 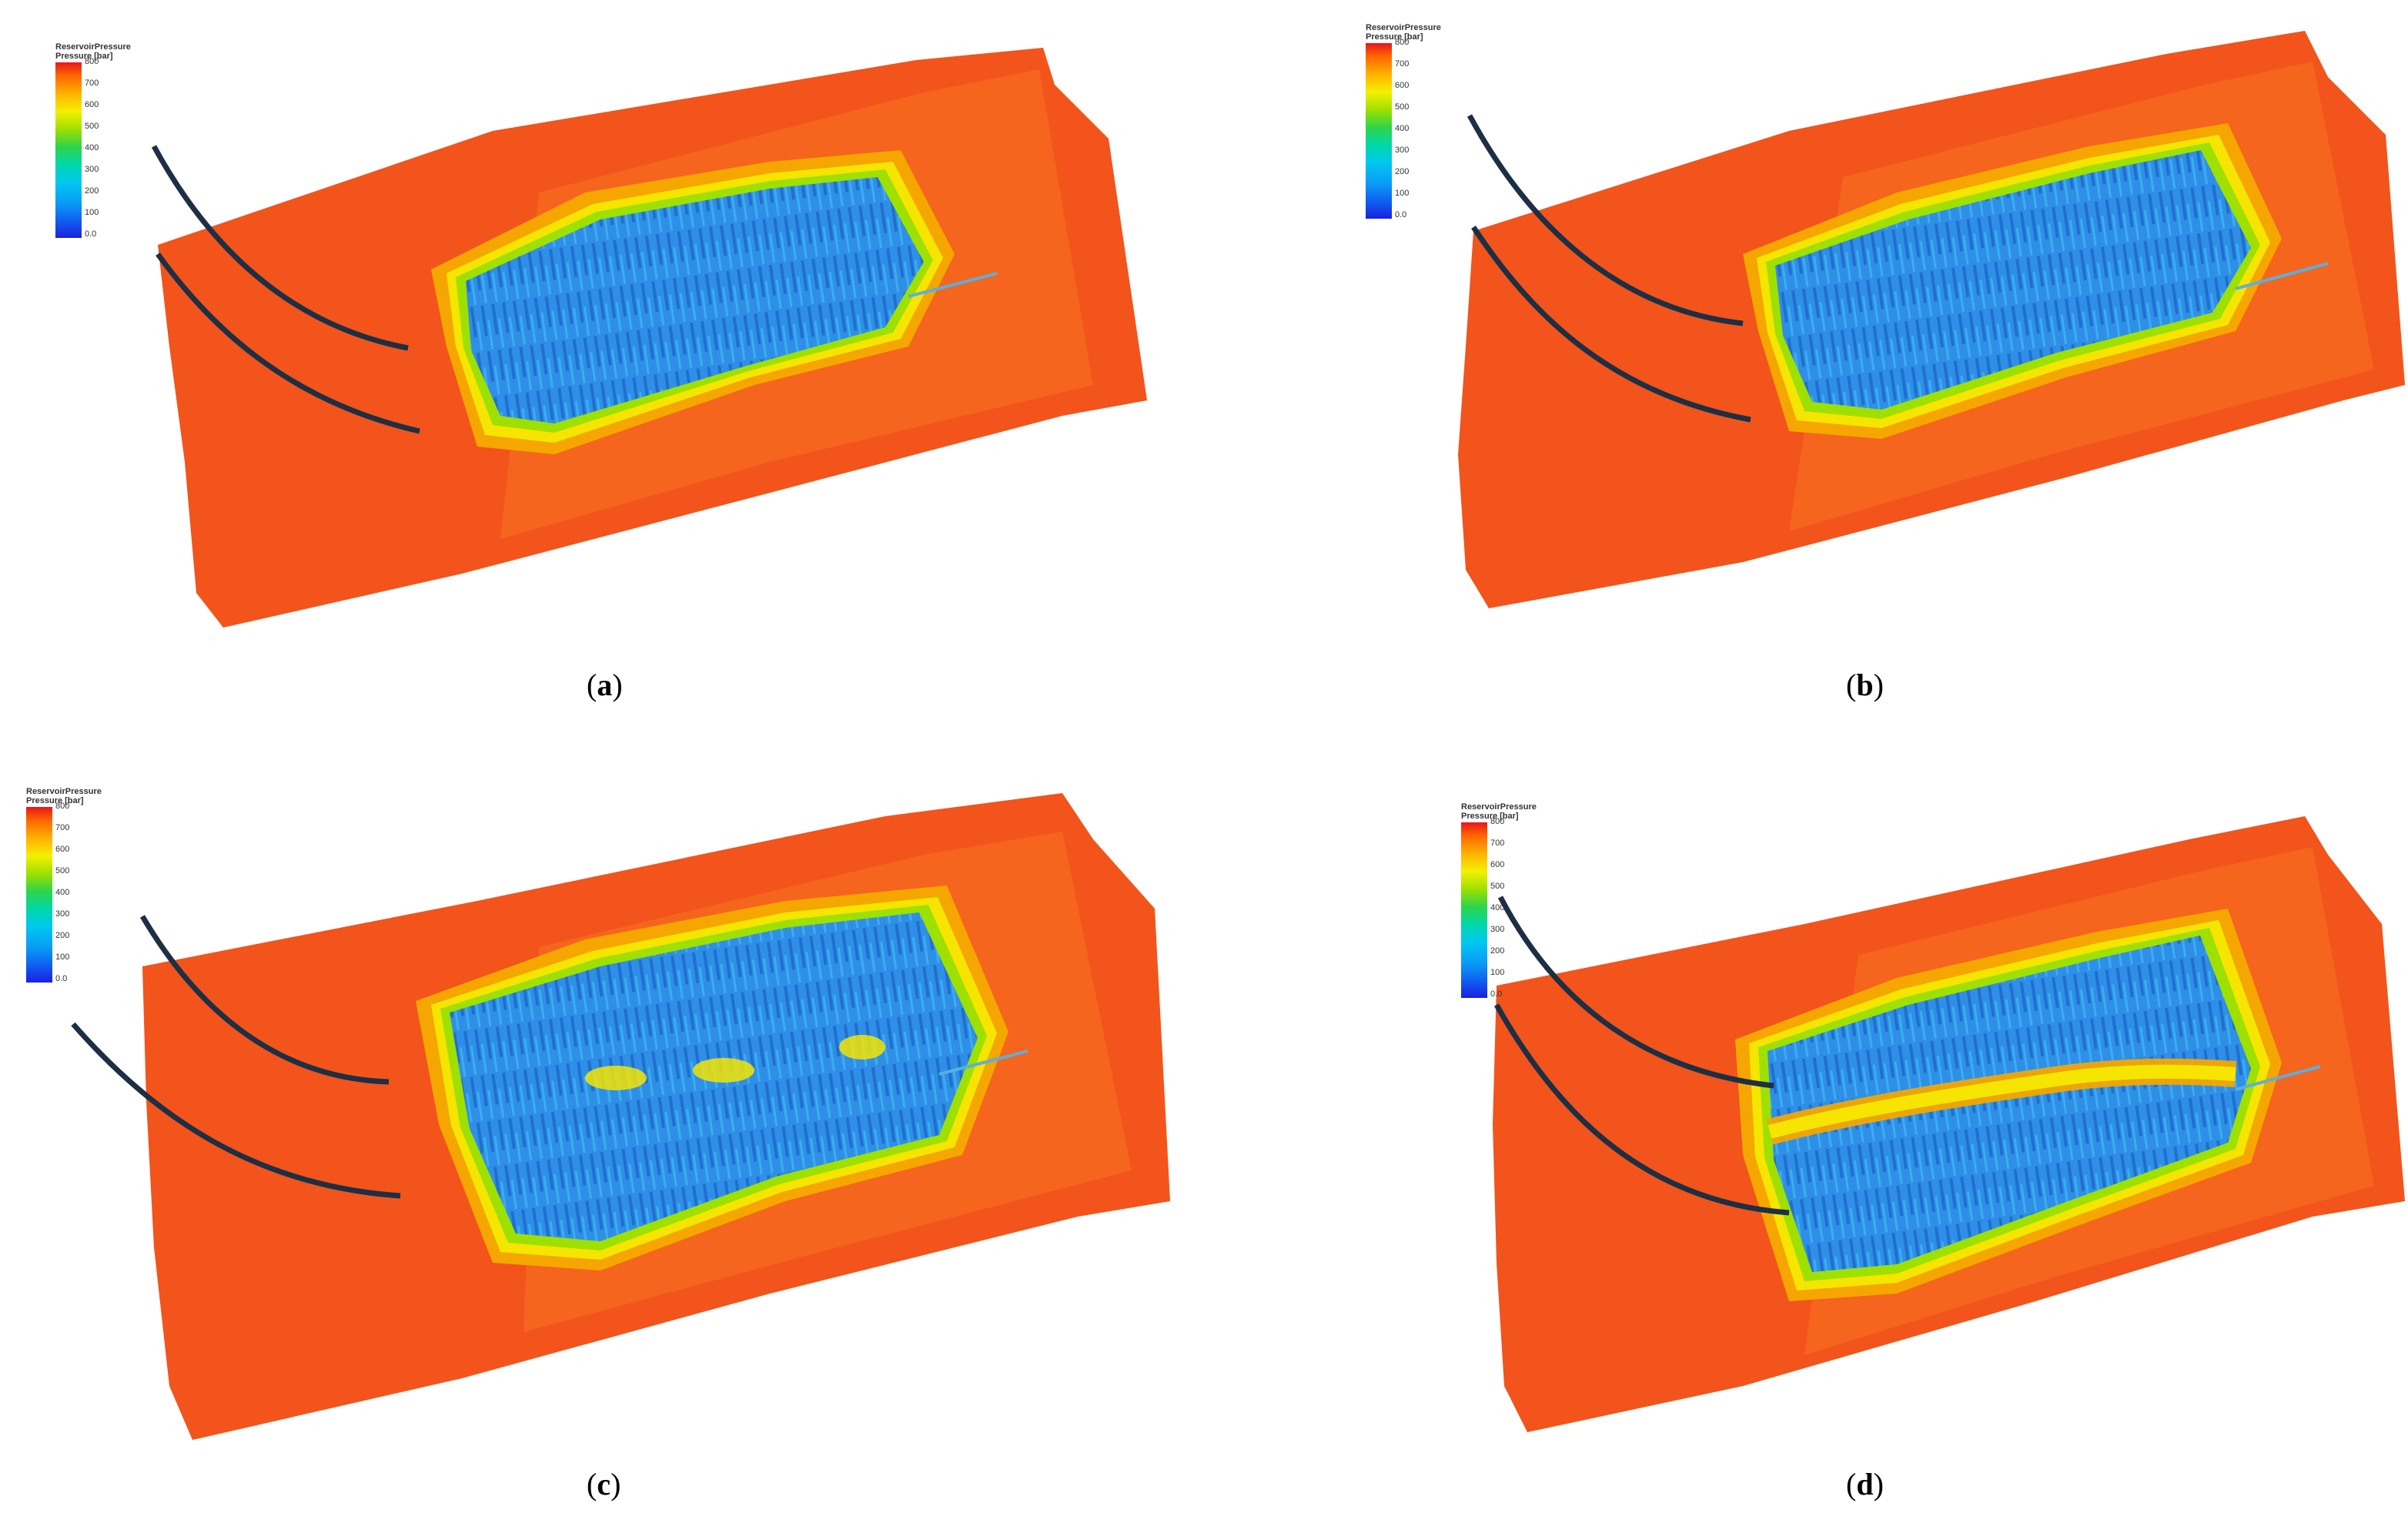 I want to click on panel-caption-c: (c), so click(x=604, y=1484).